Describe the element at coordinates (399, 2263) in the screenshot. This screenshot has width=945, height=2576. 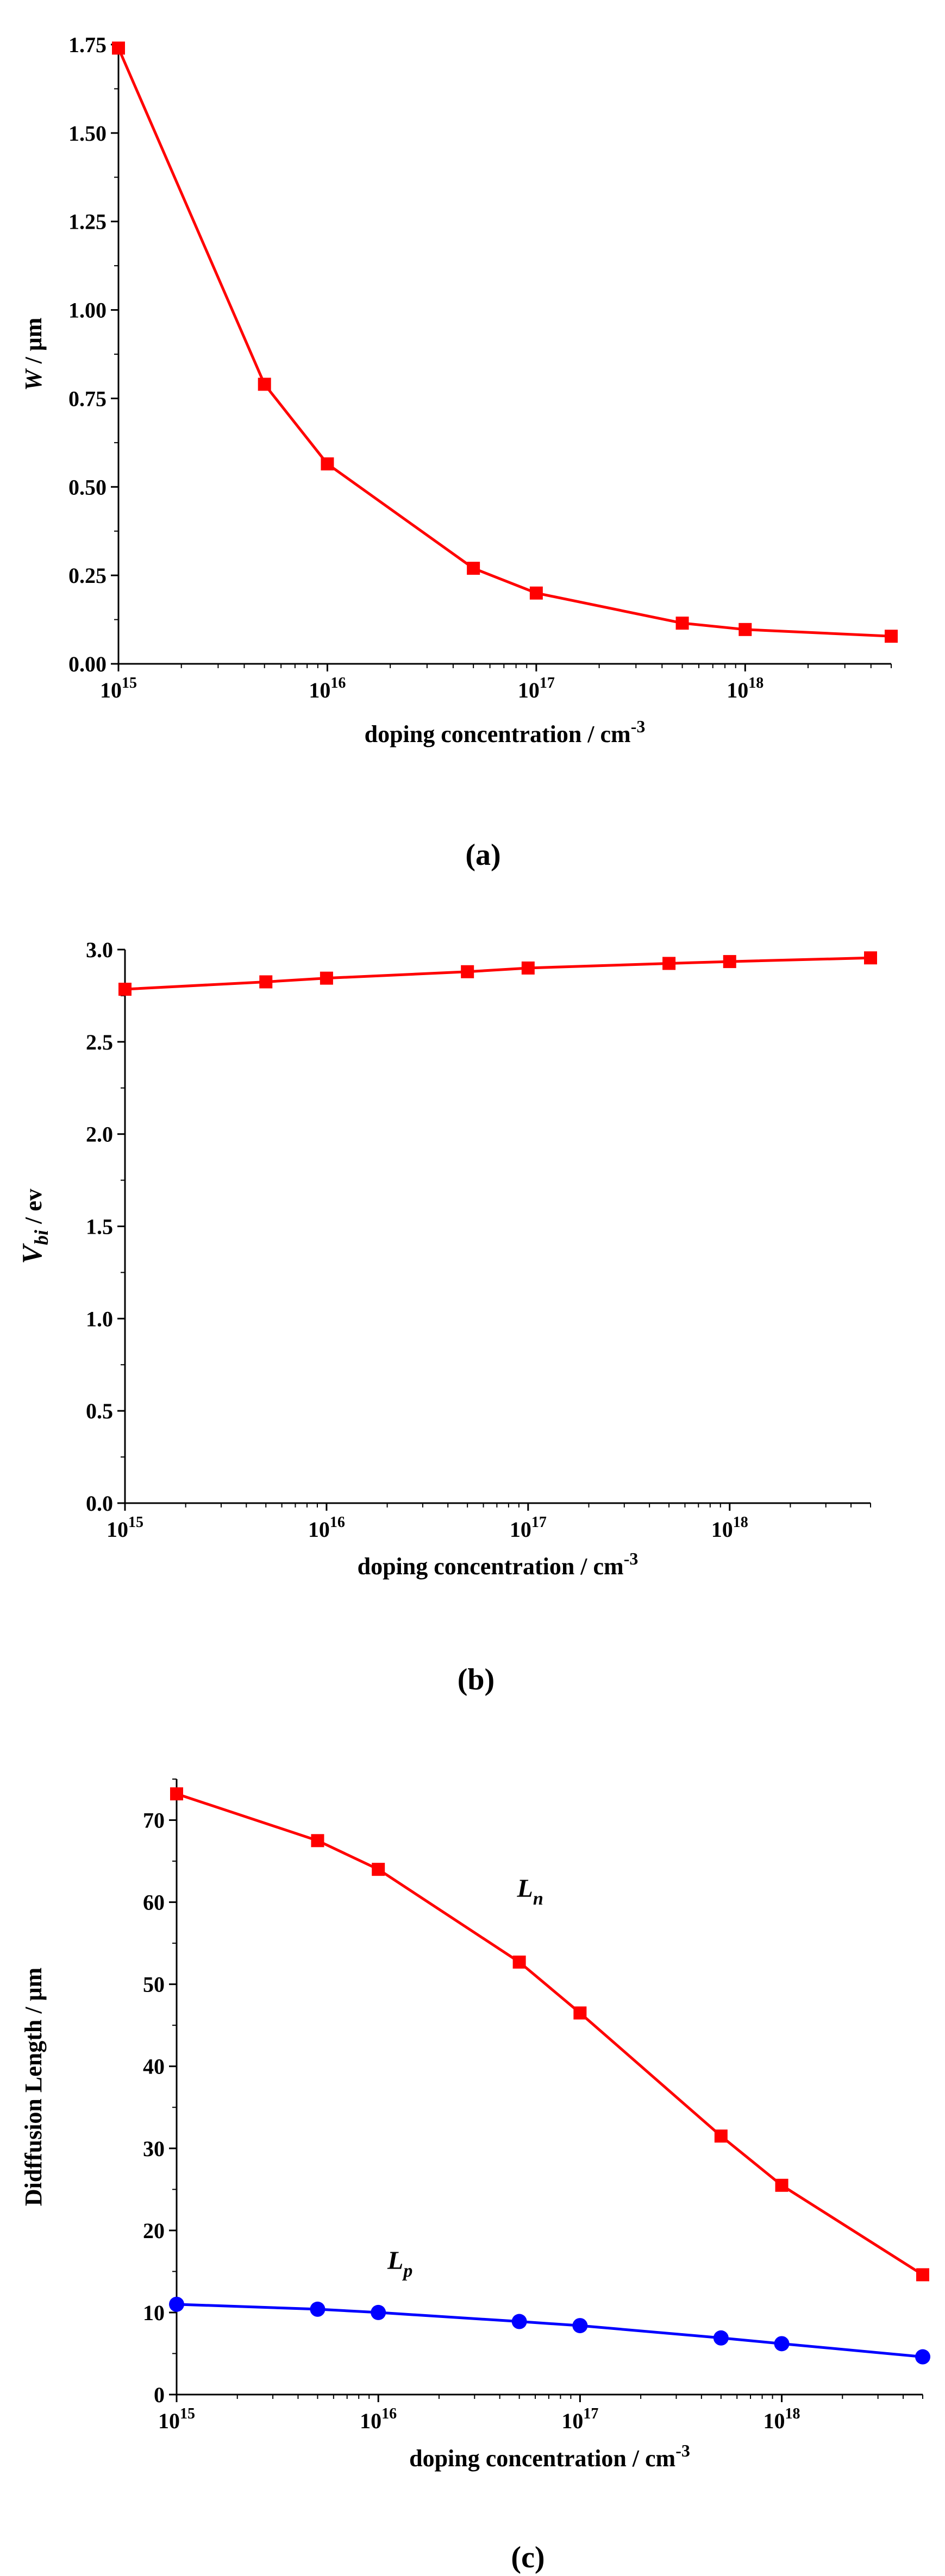
I see `series-label-2: Lp` at that location.